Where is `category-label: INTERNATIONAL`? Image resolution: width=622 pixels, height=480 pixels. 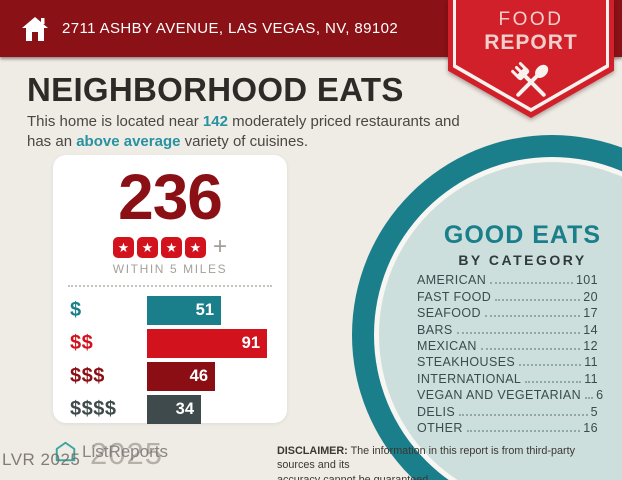
category-label: INTERNATIONAL is located at coordinates (469, 378).